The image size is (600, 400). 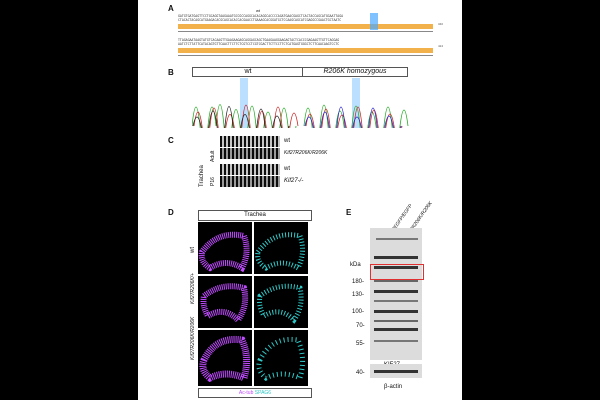 I want to click on panel-c-tissue: Trachea, so click(x=202, y=176).